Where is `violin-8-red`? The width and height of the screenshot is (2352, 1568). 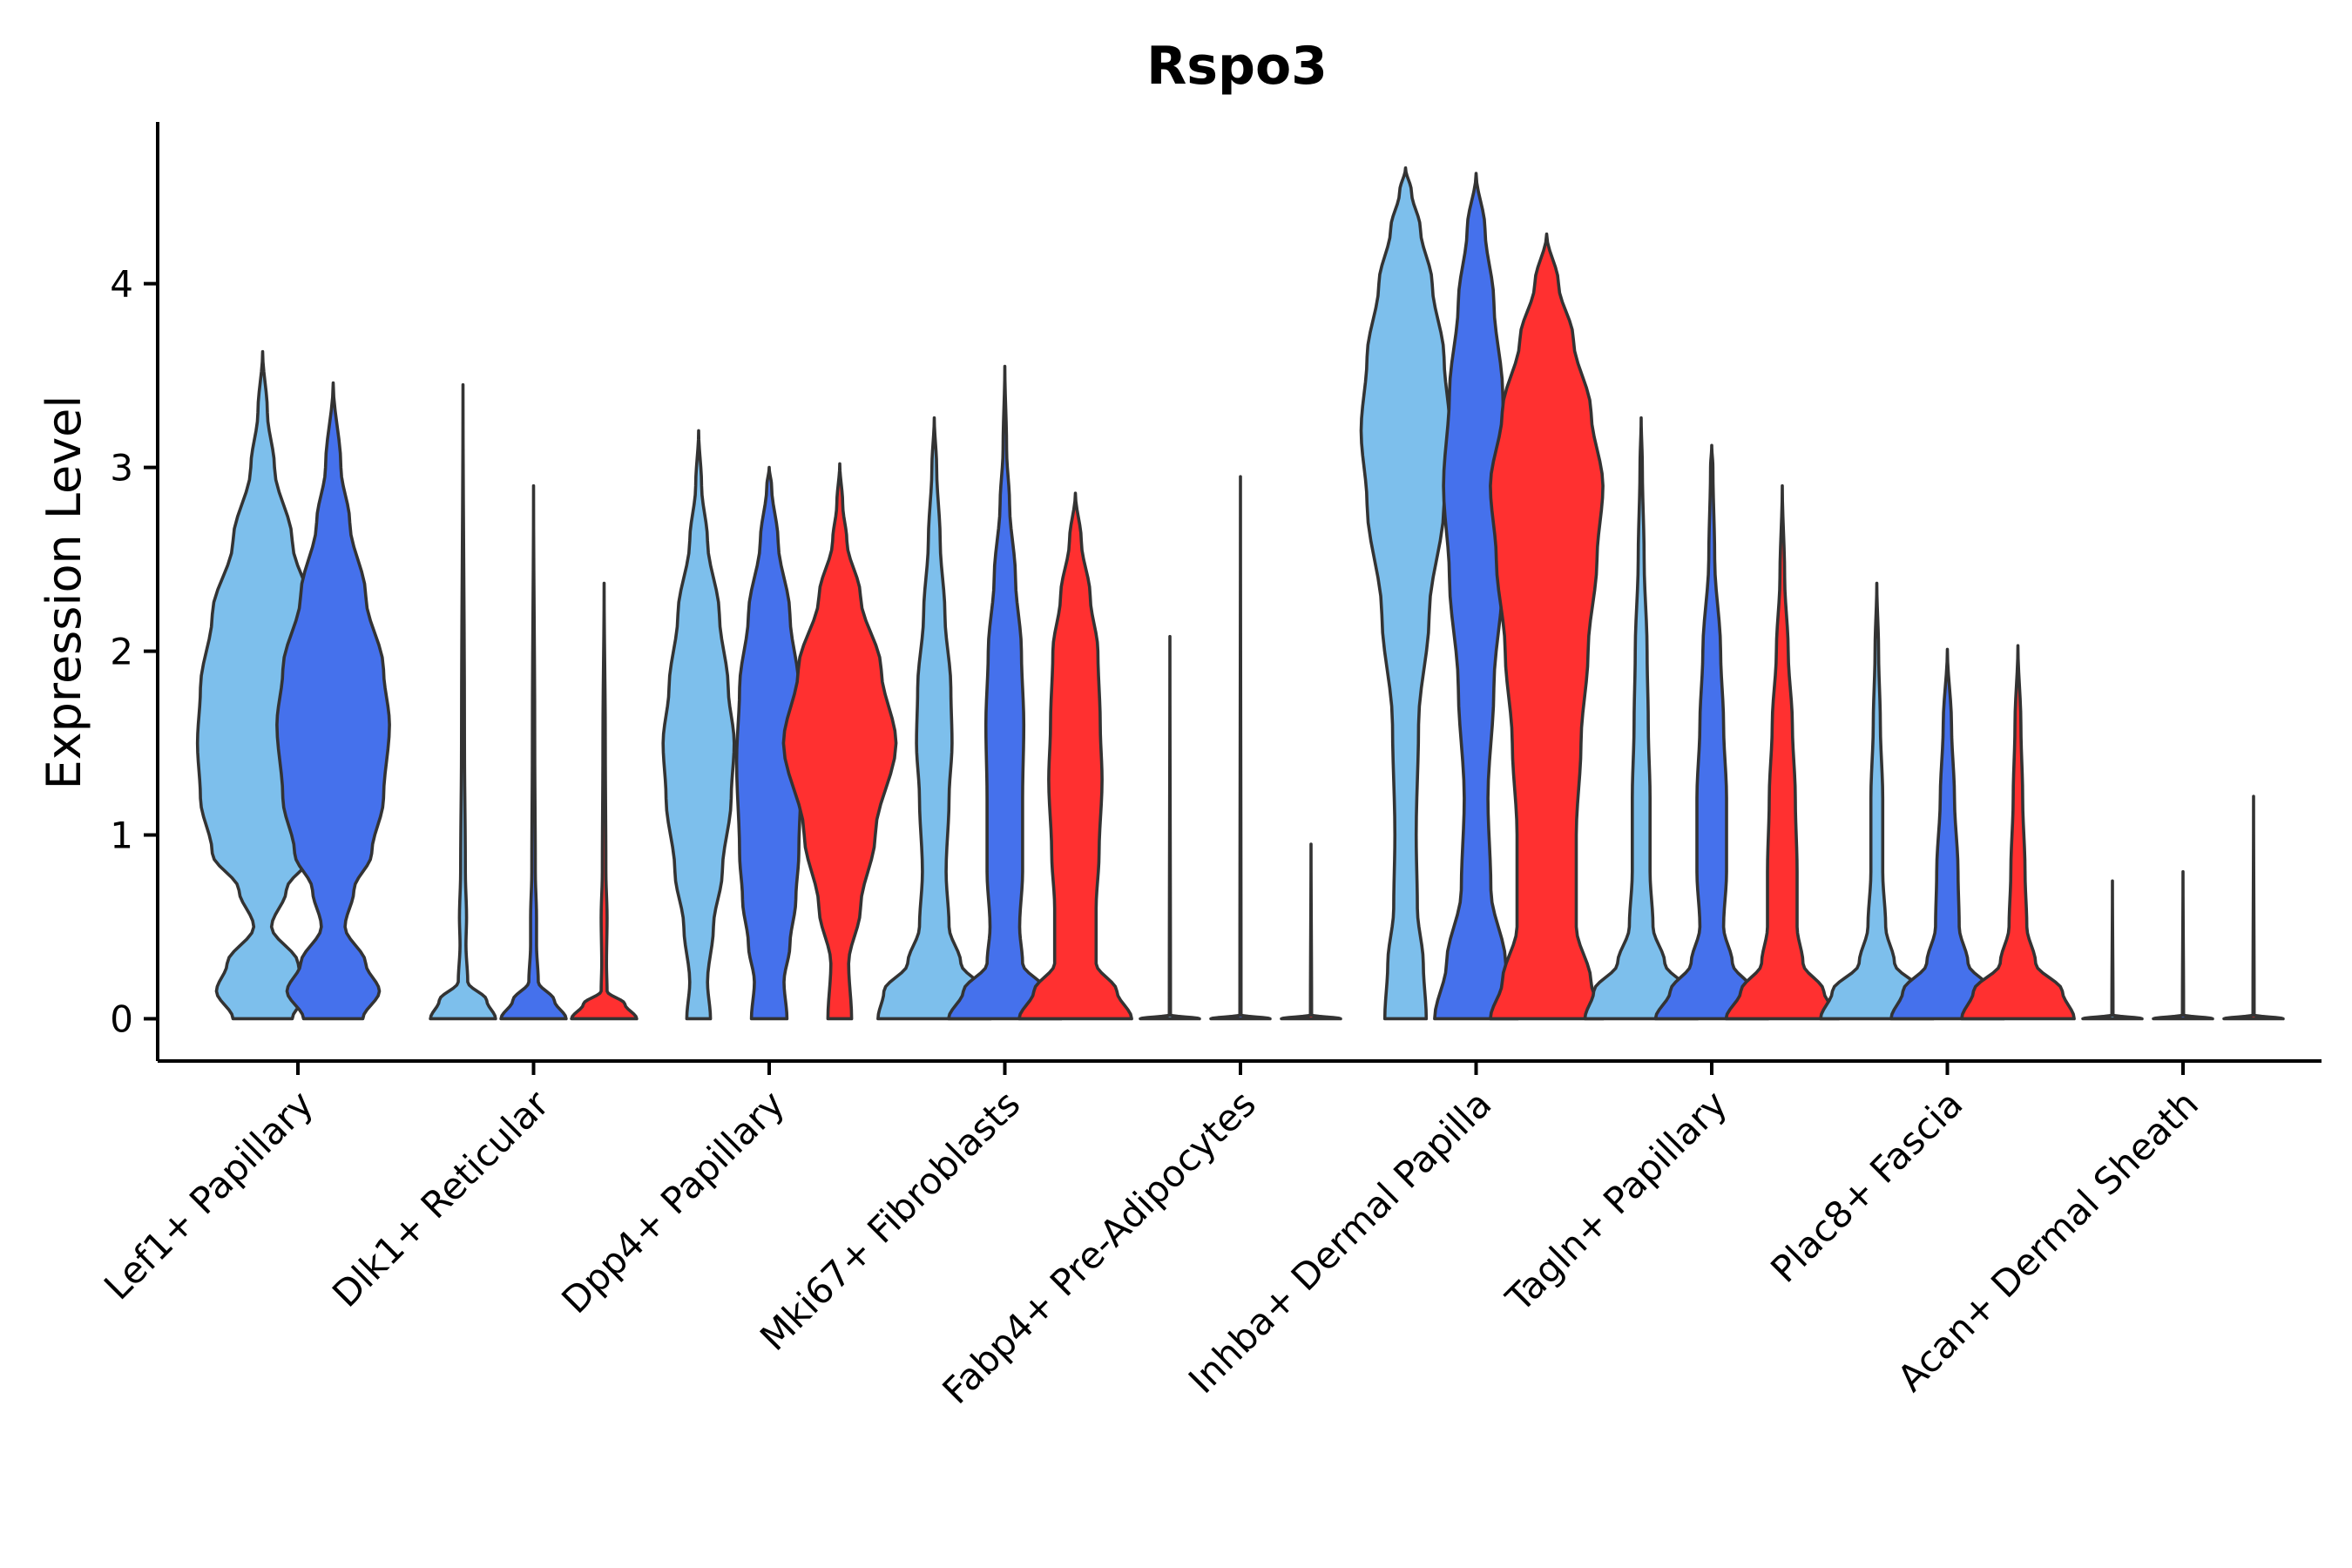
violin-8-red is located at coordinates (2018, 832).